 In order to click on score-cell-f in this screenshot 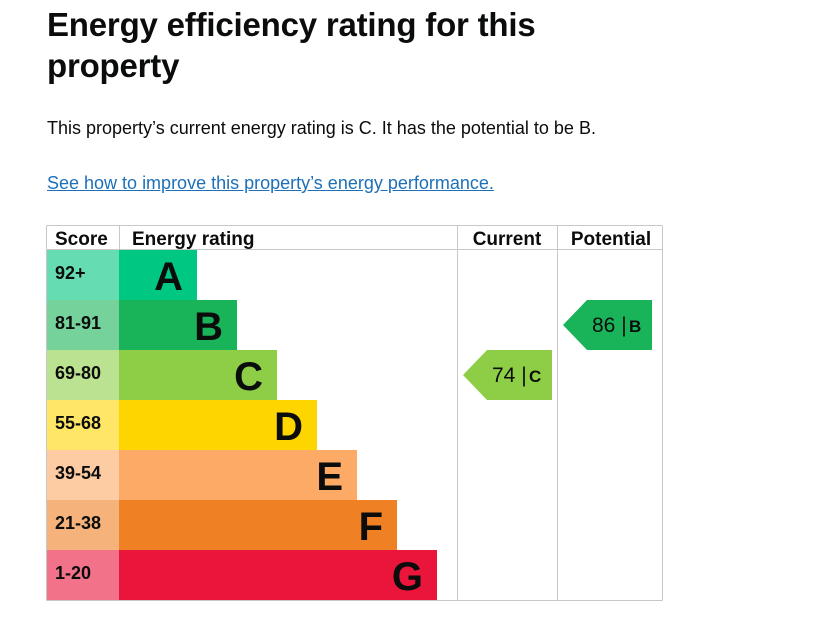, I will do `click(83, 525)`.